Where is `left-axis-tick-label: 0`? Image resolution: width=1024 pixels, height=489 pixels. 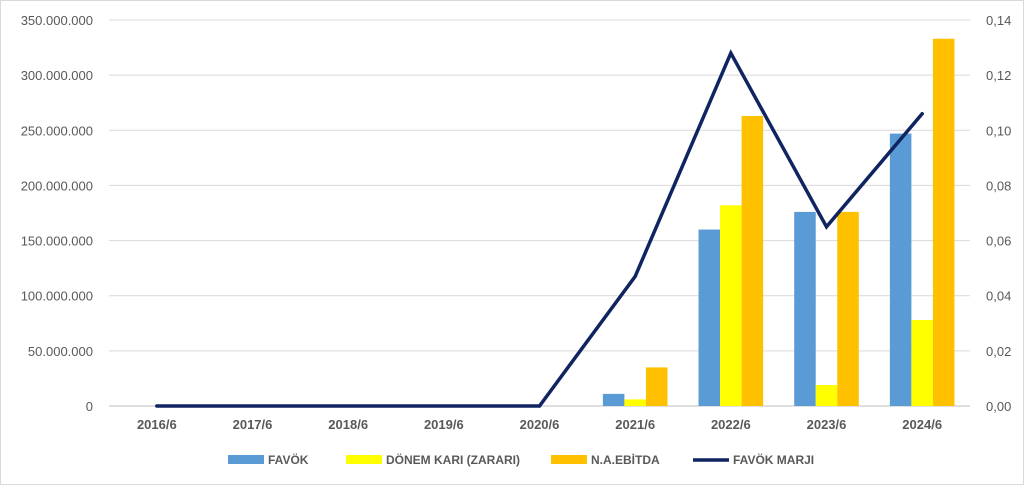
left-axis-tick-label: 0 is located at coordinates (89, 406).